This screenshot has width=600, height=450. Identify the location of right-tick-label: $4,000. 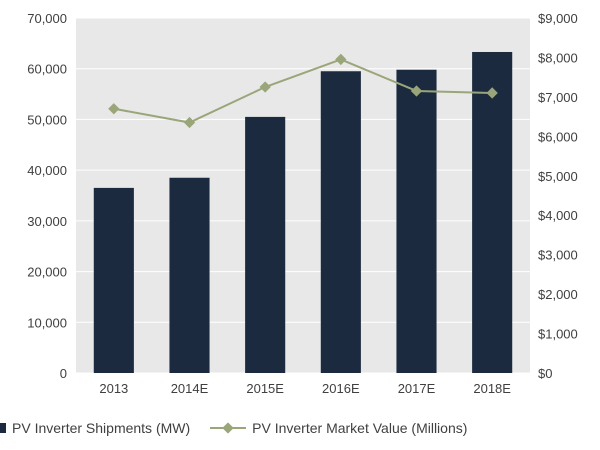
(558, 215).